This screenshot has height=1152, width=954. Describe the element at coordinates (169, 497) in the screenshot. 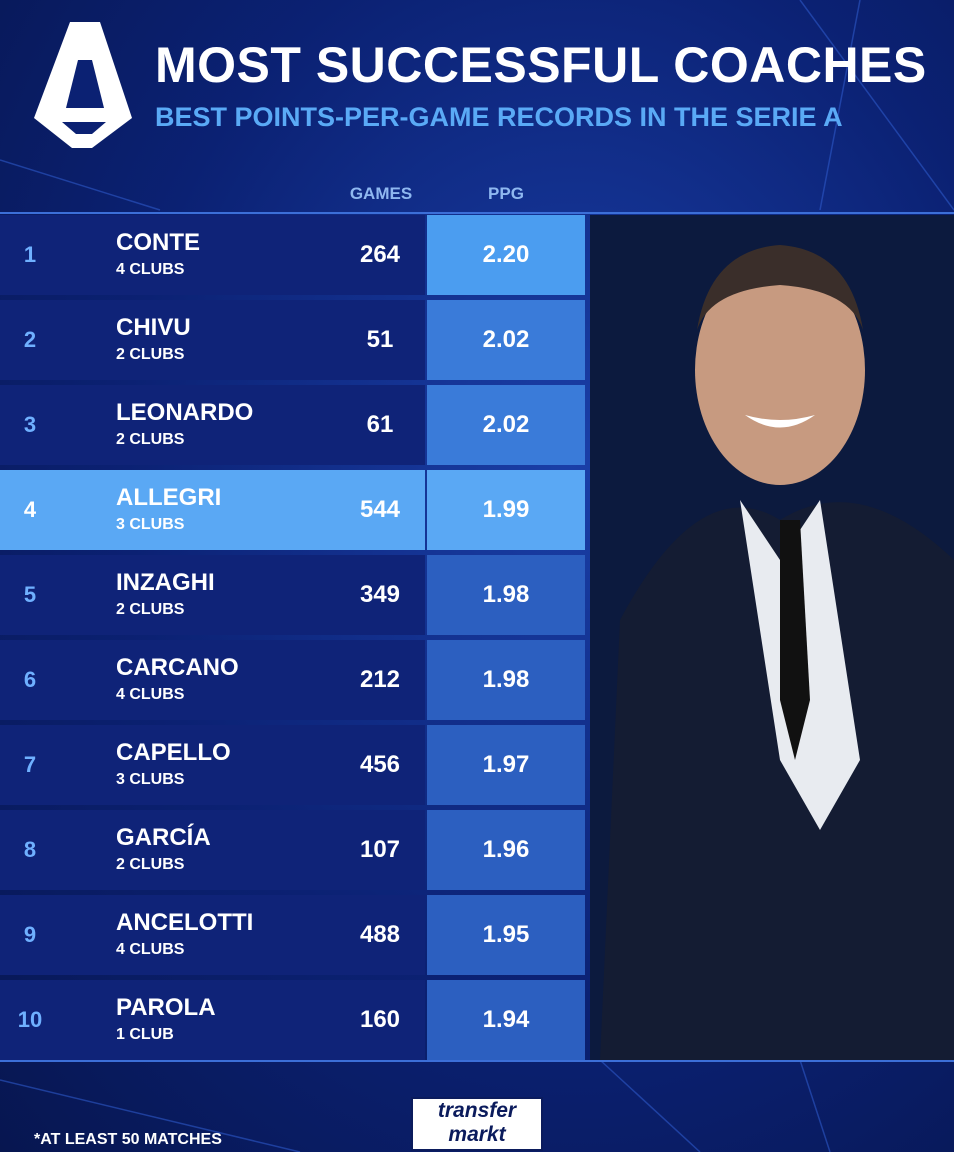

I see `coach-name: ALLEGRI` at that location.